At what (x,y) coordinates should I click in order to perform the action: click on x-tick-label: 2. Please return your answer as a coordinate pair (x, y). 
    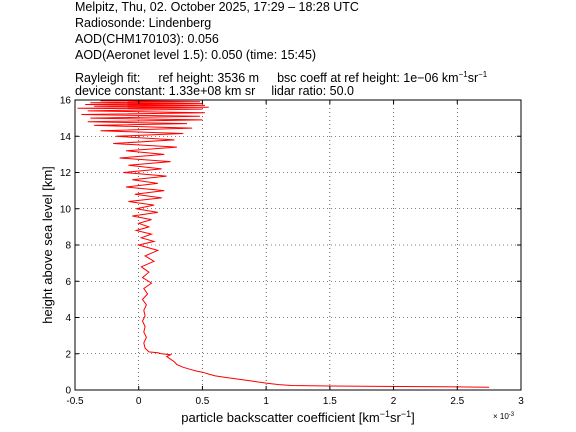
    Looking at the image, I should click on (394, 401).